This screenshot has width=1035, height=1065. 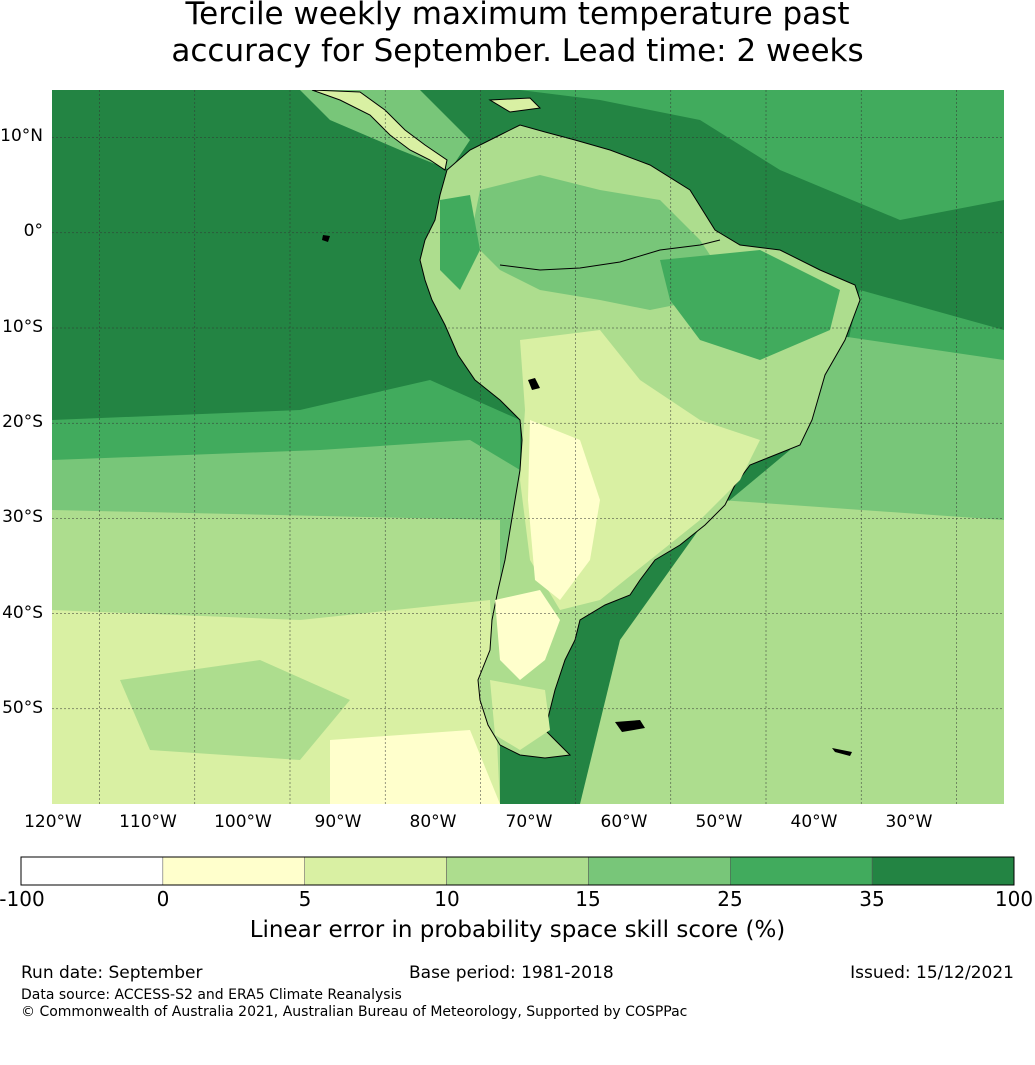 I want to click on colorbar-tick-0: 0, so click(x=163, y=899).